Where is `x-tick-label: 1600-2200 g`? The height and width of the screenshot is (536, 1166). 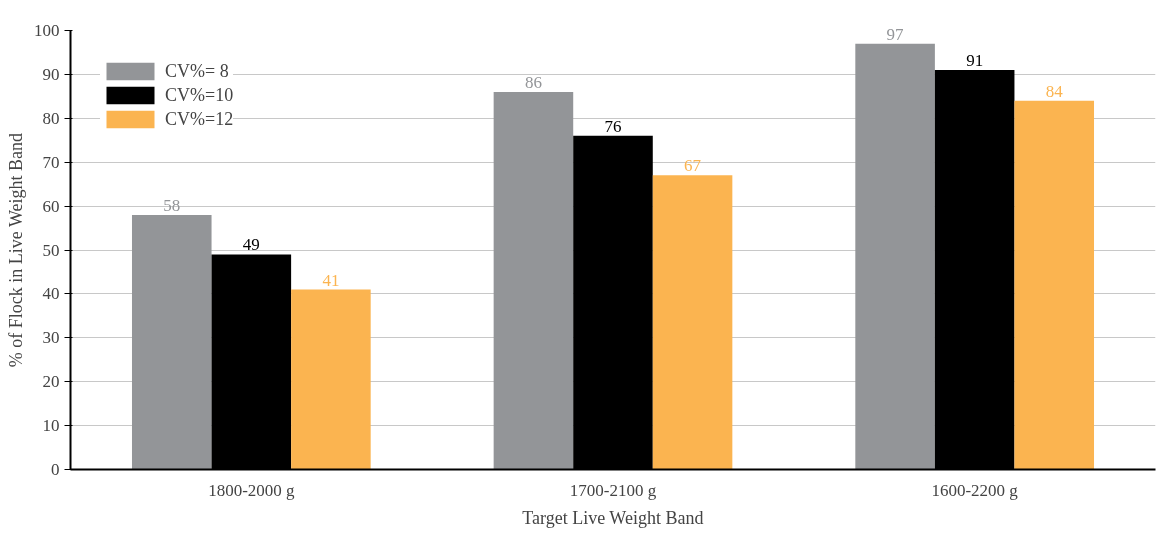 x-tick-label: 1600-2200 g is located at coordinates (975, 490).